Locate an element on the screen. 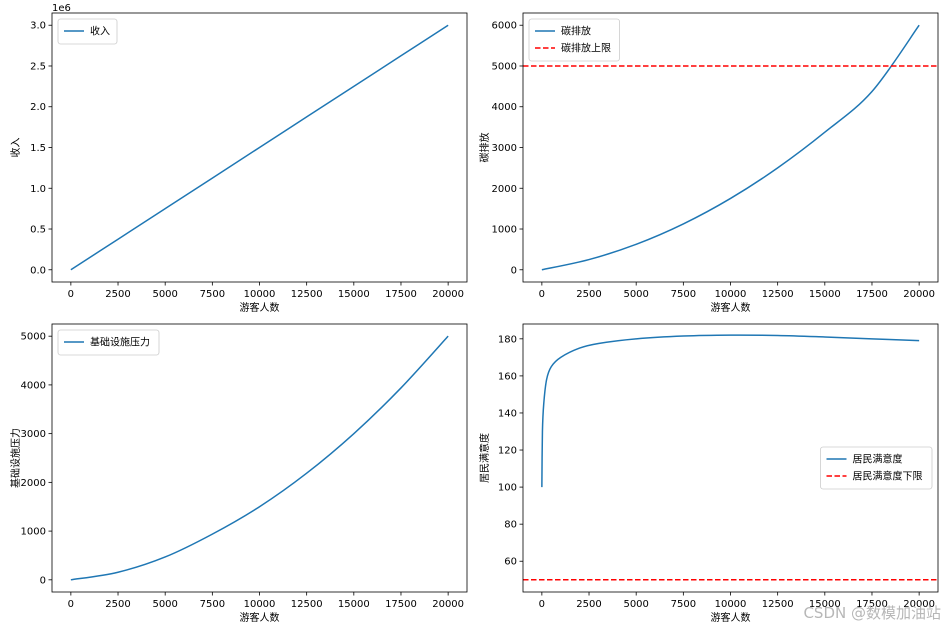 The width and height of the screenshot is (945, 627). legend: 基础设施压力 is located at coordinates (108, 342).